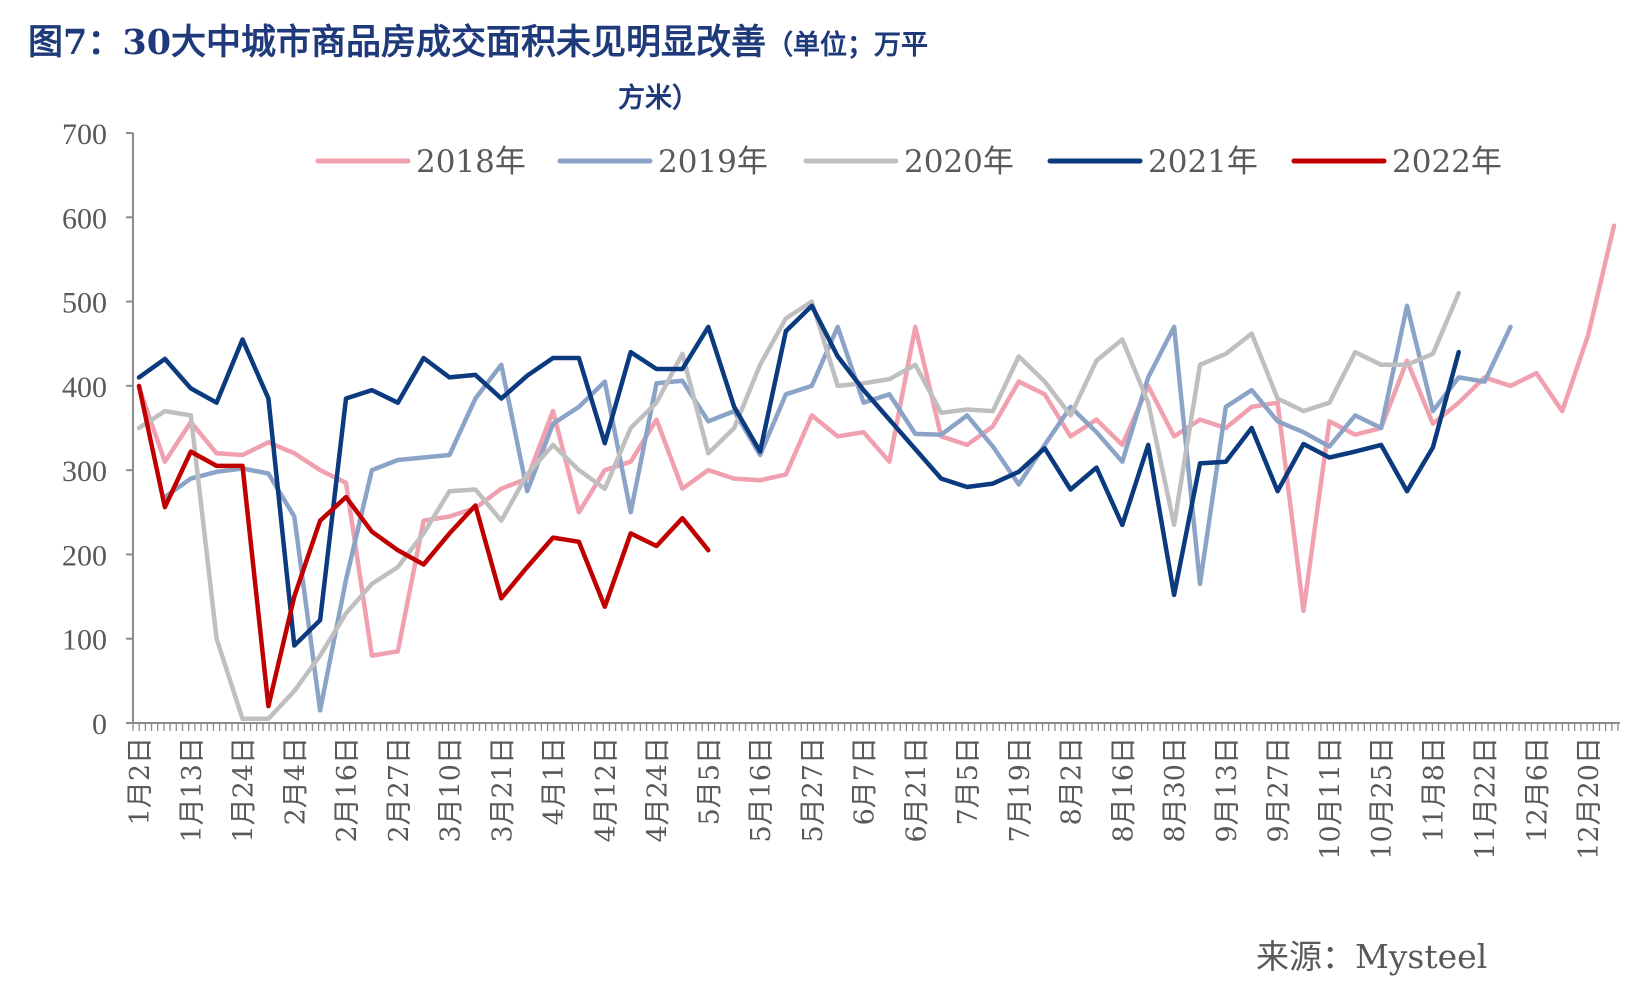  Describe the element at coordinates (84, 471) in the screenshot. I see `y-tick-label: 300` at that location.